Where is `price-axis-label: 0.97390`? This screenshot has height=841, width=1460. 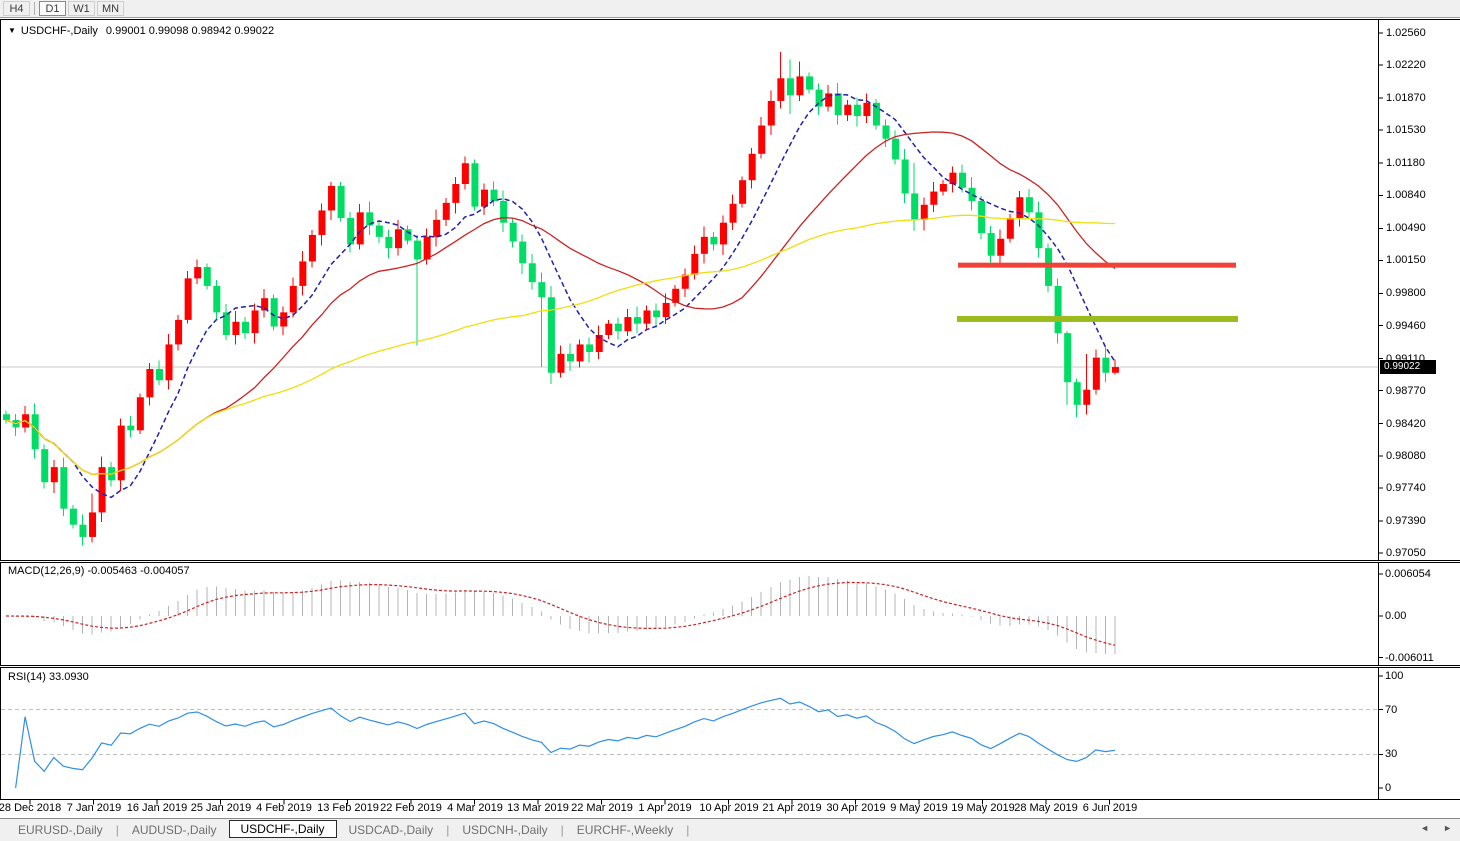 price-axis-label: 0.97390 is located at coordinates (1406, 521).